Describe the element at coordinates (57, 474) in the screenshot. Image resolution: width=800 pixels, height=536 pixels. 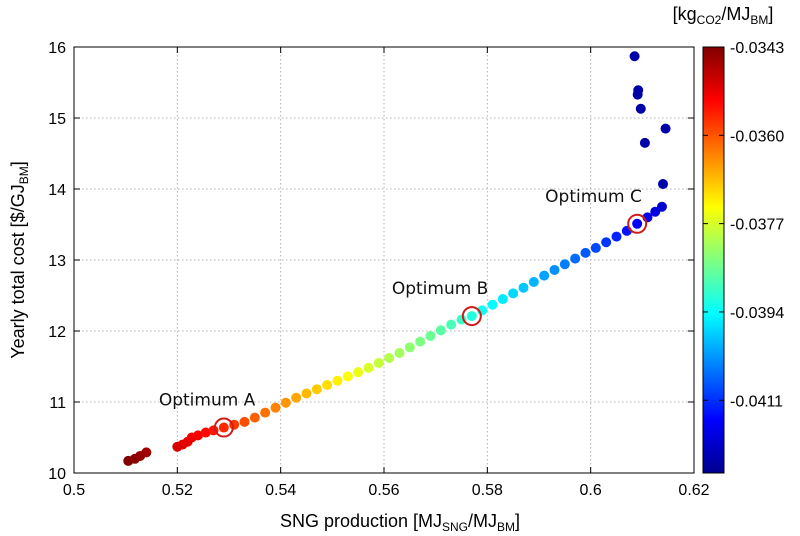
I see `y-tick-label: 10` at that location.